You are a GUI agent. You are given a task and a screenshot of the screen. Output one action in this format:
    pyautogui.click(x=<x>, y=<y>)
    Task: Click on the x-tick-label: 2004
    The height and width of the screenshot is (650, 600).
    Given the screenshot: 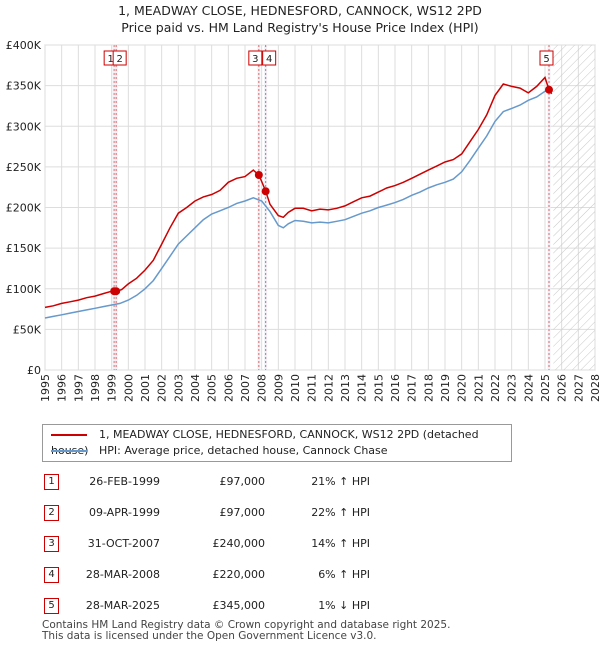 What is the action you would take?
    pyautogui.click(x=195, y=388)
    